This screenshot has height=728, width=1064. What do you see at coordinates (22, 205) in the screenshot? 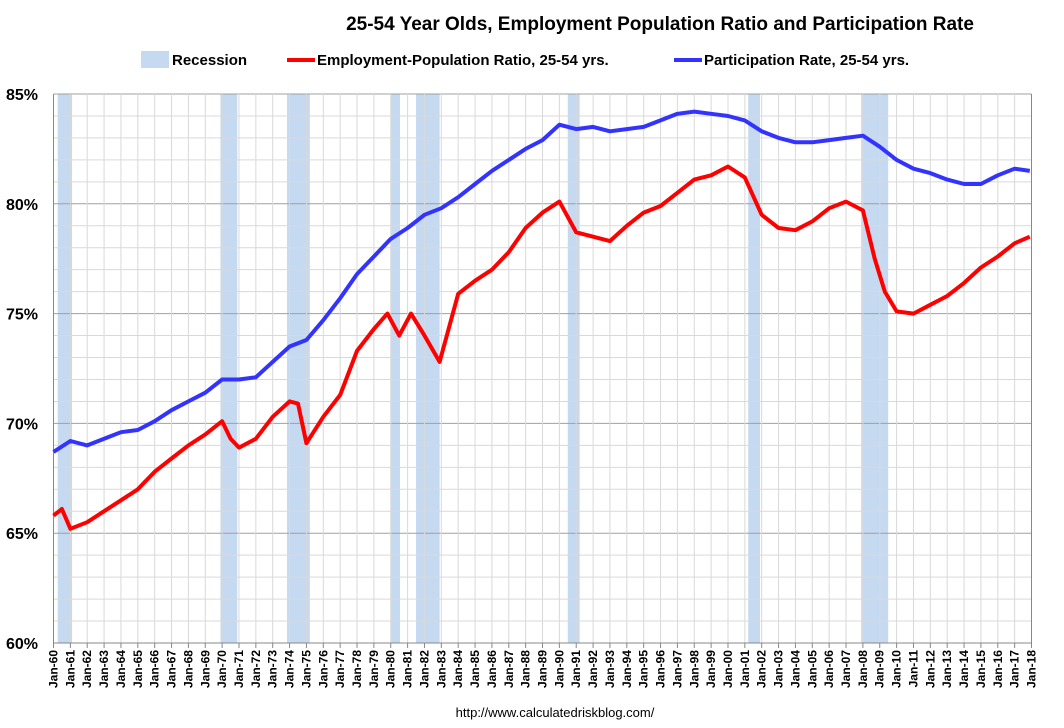
I see `y-tick-label: 80%` at bounding box center [22, 205].